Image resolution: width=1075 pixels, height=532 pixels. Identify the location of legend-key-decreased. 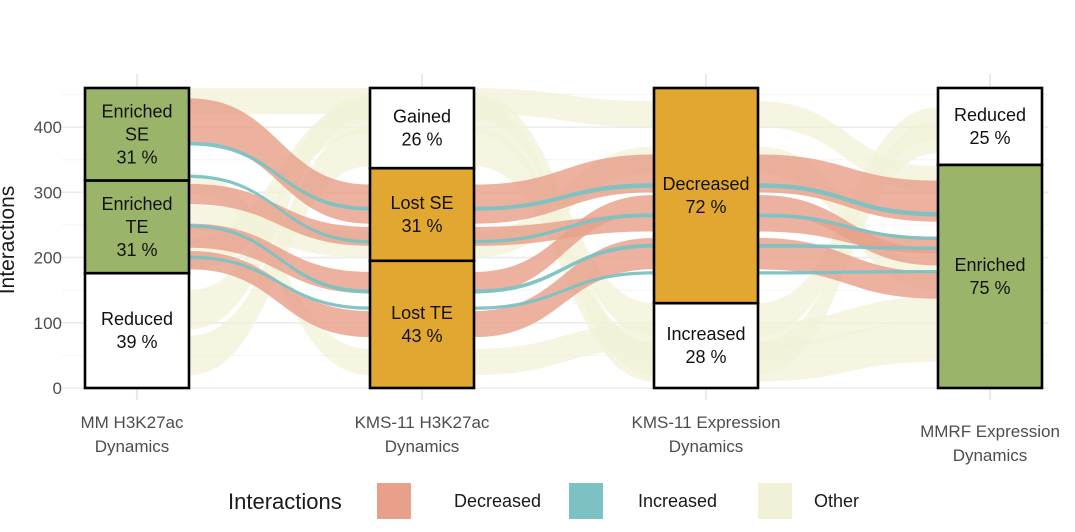
(394, 501).